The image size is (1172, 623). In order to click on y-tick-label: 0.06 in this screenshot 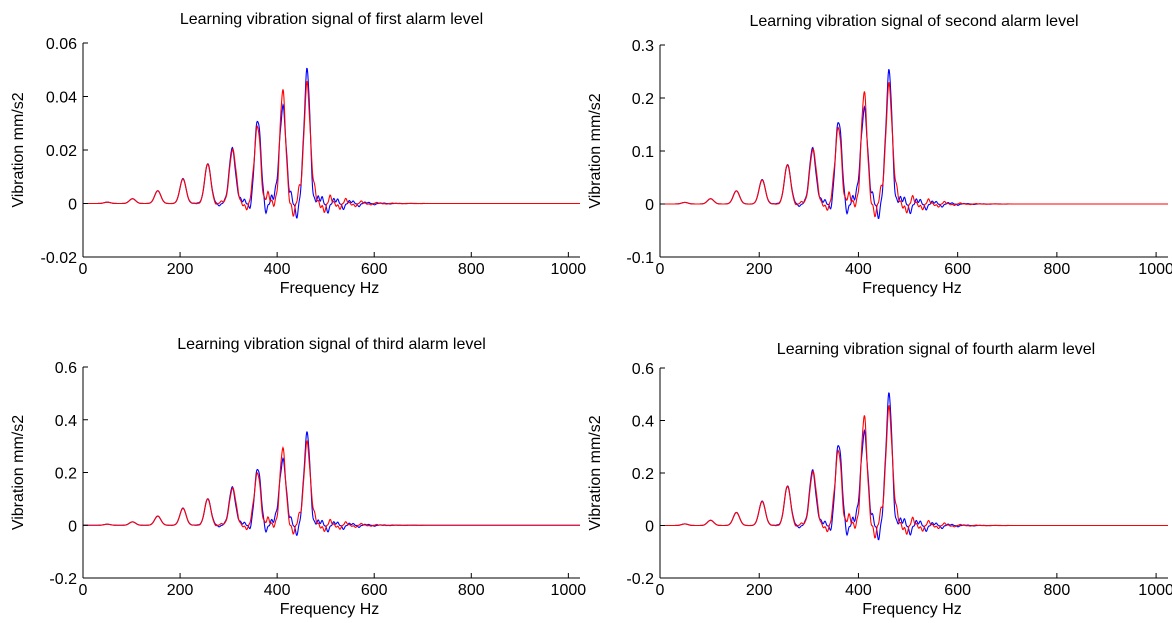, I will do `click(61, 44)`.